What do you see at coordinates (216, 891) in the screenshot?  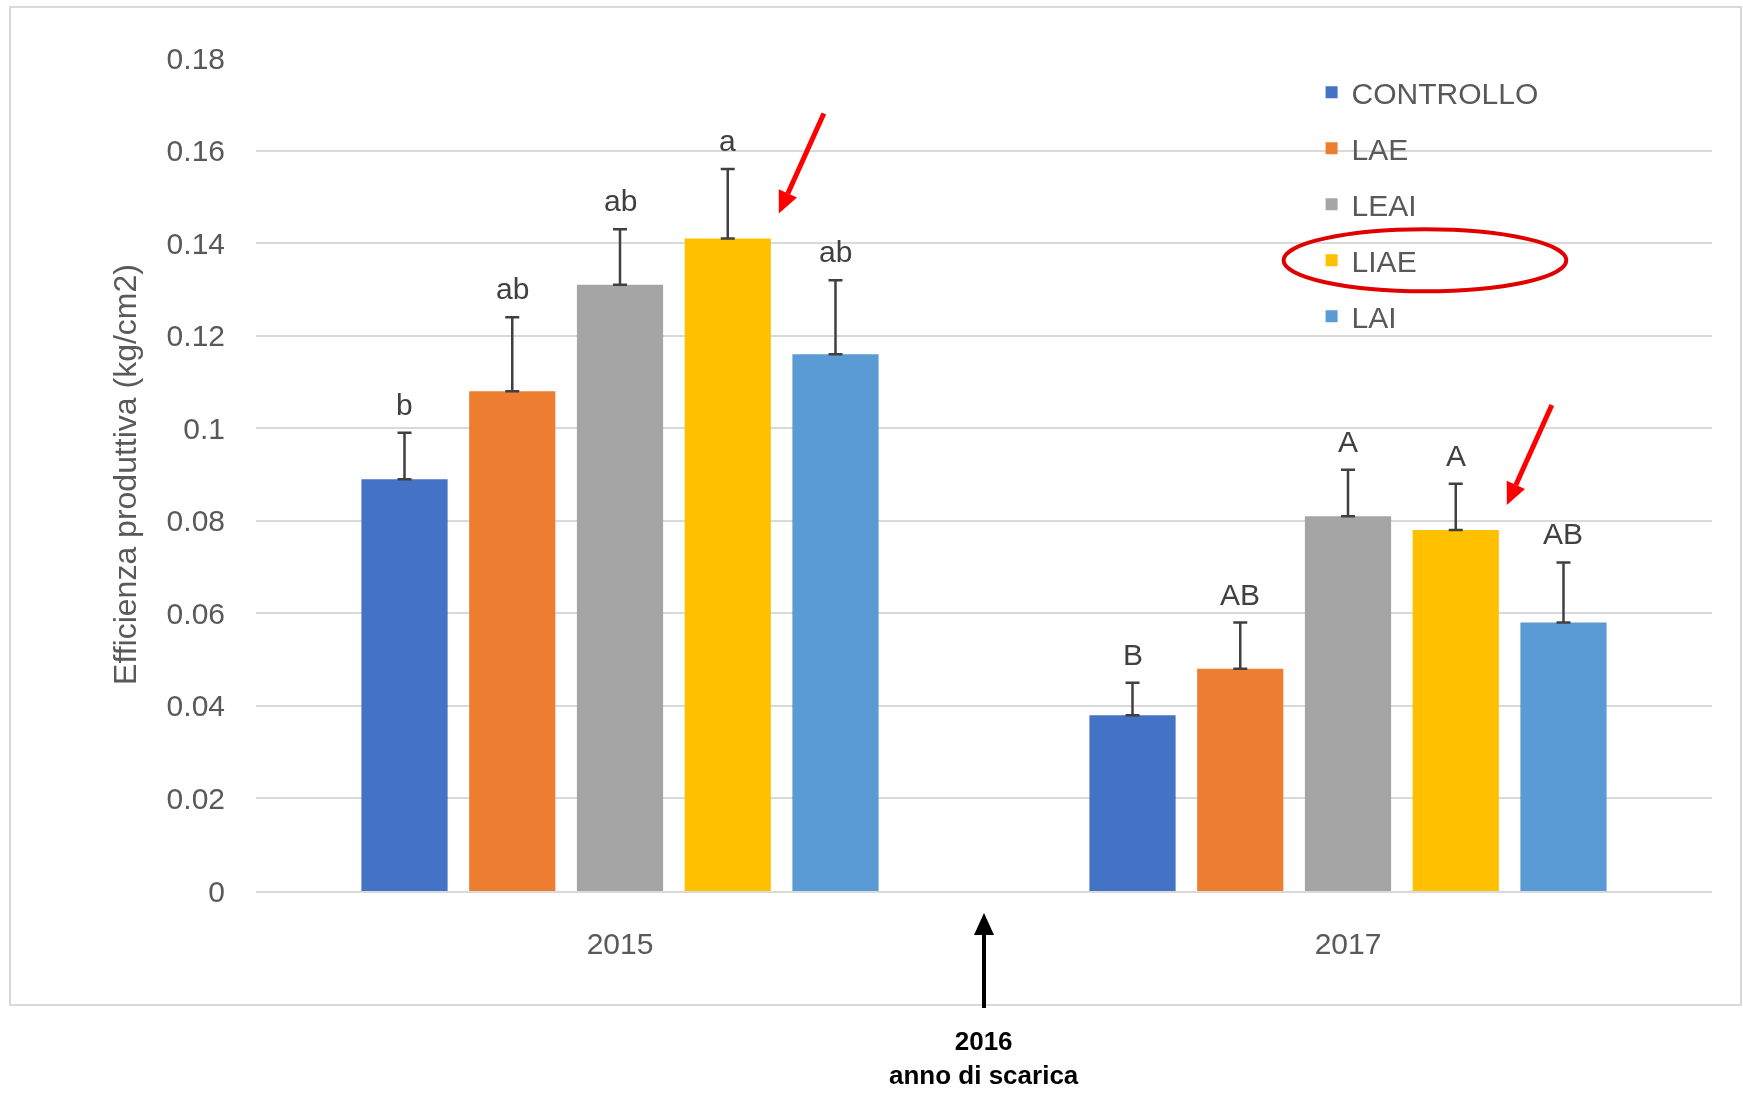 I see `y-tick-label: 0` at bounding box center [216, 891].